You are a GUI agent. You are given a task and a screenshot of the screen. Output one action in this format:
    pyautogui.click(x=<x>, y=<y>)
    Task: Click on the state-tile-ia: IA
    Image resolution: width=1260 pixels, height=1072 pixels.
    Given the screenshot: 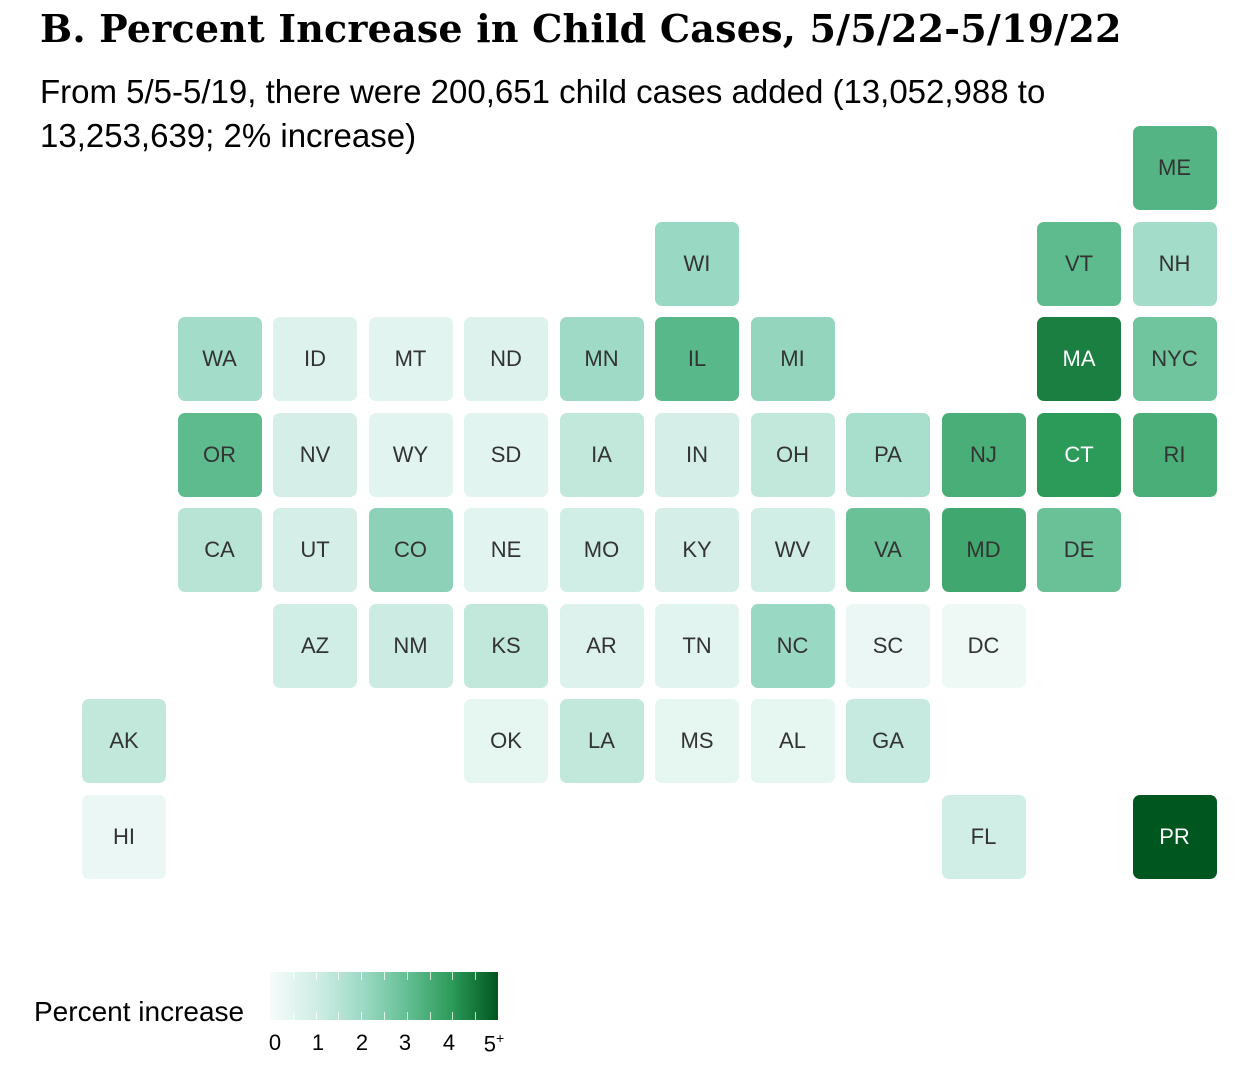 What is the action you would take?
    pyautogui.click(x=601, y=454)
    